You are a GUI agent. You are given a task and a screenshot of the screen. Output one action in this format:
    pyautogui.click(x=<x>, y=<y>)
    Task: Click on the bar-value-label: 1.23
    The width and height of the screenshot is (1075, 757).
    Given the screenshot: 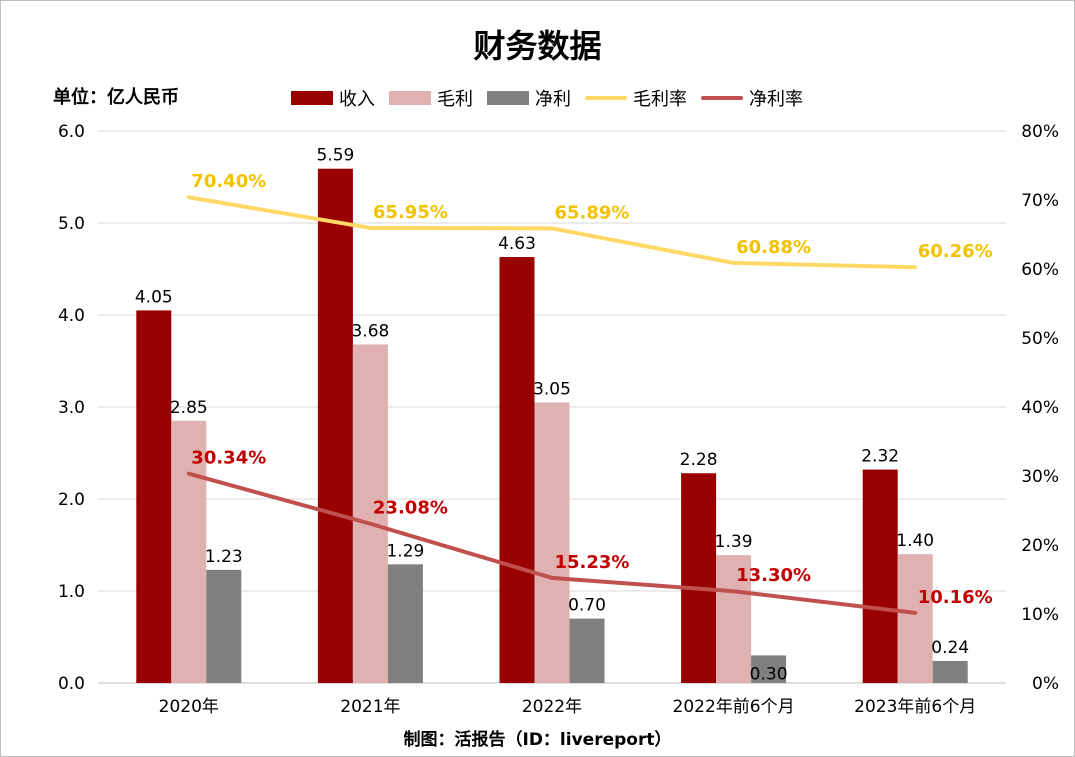 What is the action you would take?
    pyautogui.click(x=224, y=557)
    